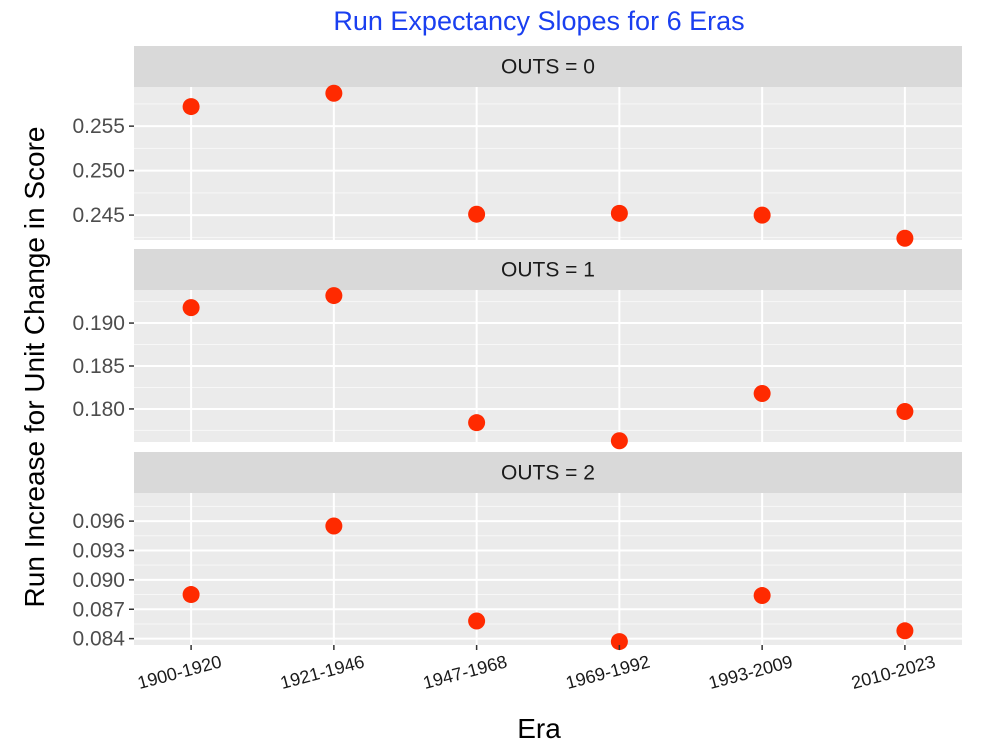  Describe the element at coordinates (465, 672) in the screenshot. I see `x-tick-label: 1947-1968` at that location.